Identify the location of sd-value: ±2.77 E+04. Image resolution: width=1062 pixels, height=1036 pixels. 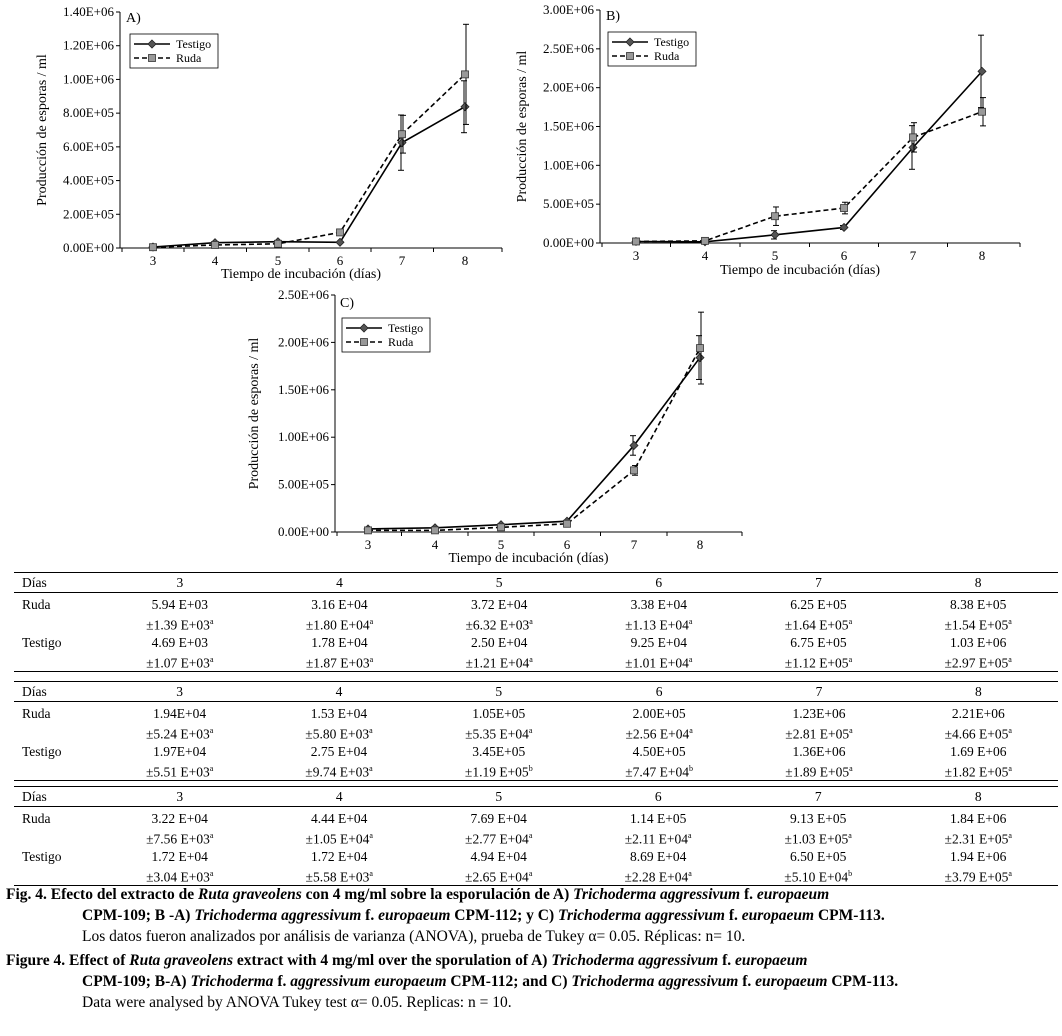
(497, 839).